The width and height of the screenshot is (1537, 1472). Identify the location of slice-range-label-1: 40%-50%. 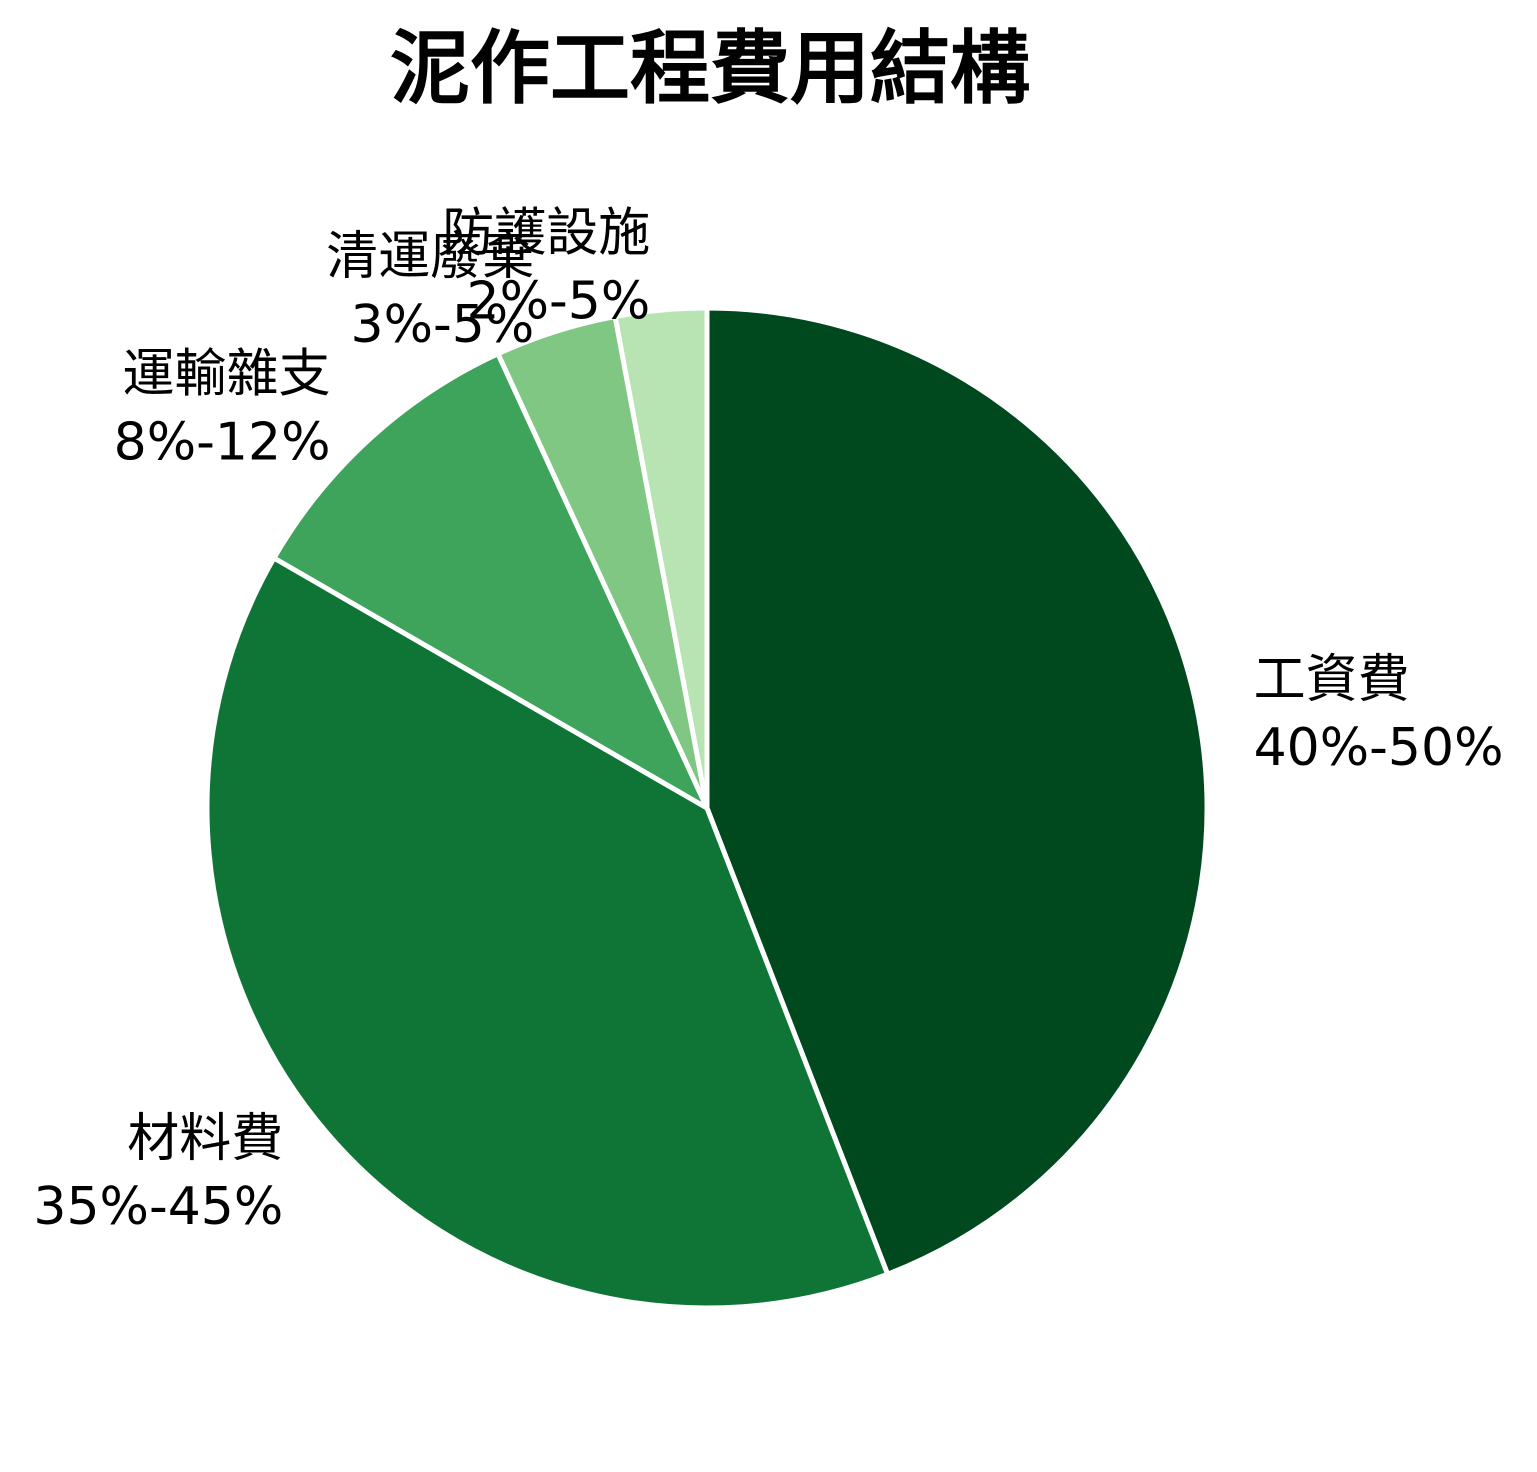
(1379, 748).